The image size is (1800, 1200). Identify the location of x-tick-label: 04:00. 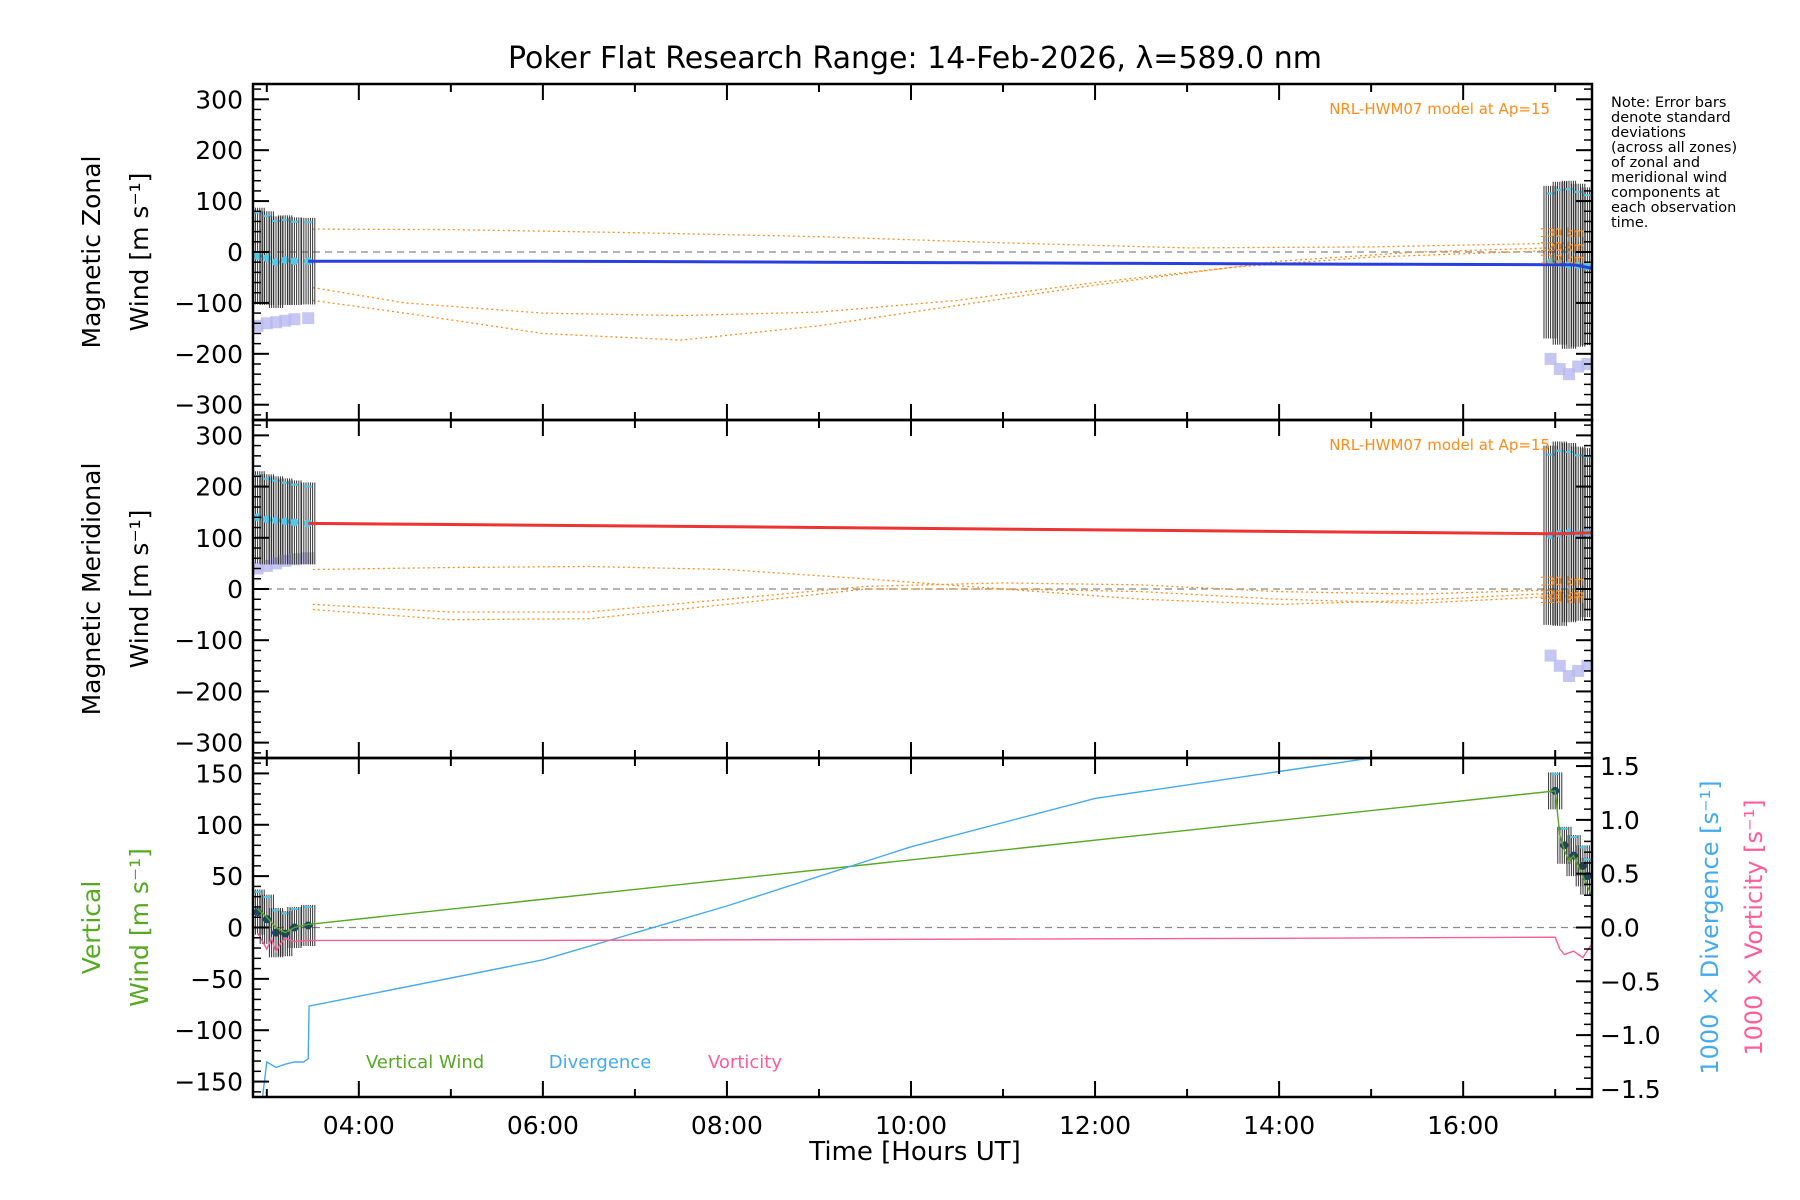
(359, 1125).